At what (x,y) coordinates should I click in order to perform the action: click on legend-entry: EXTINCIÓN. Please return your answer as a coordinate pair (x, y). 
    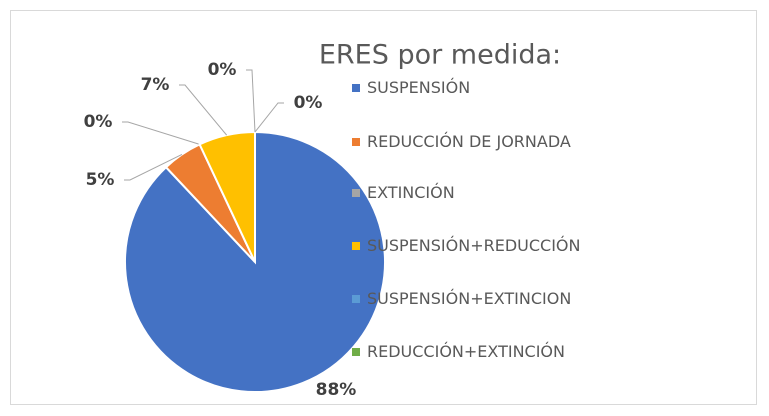
    Looking at the image, I should click on (552, 193).